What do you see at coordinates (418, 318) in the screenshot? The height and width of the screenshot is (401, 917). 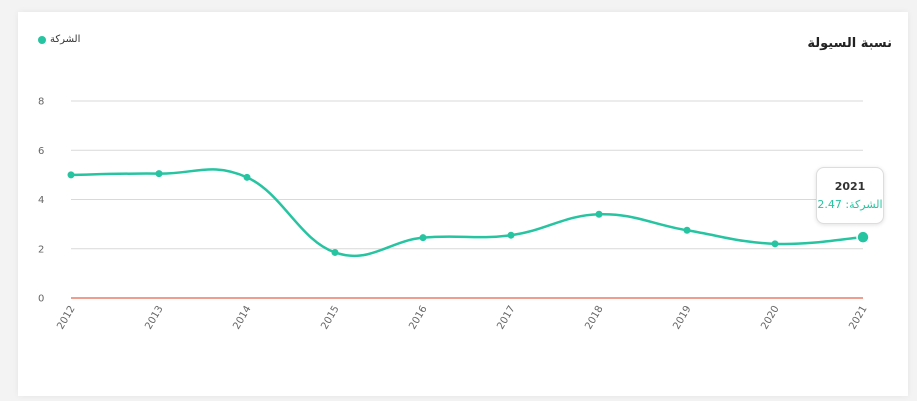 I see `x-tick-label: 2016` at bounding box center [418, 318].